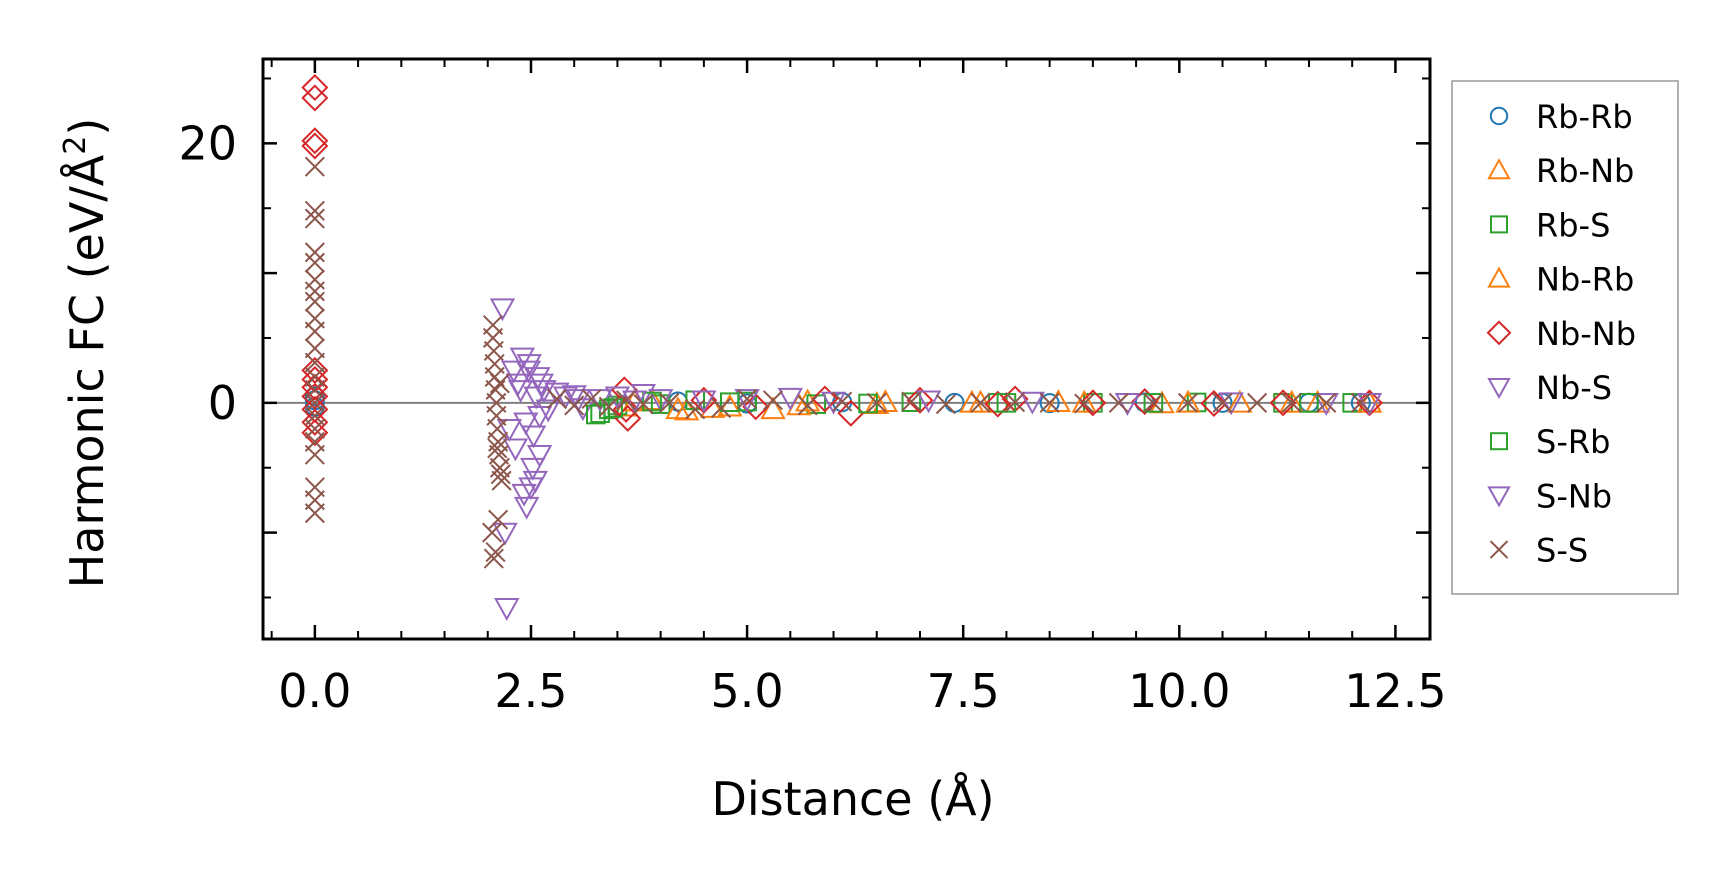 The height and width of the screenshot is (883, 1727). What do you see at coordinates (1573, 225) in the screenshot?
I see `legend-label: Rb-S` at bounding box center [1573, 225].